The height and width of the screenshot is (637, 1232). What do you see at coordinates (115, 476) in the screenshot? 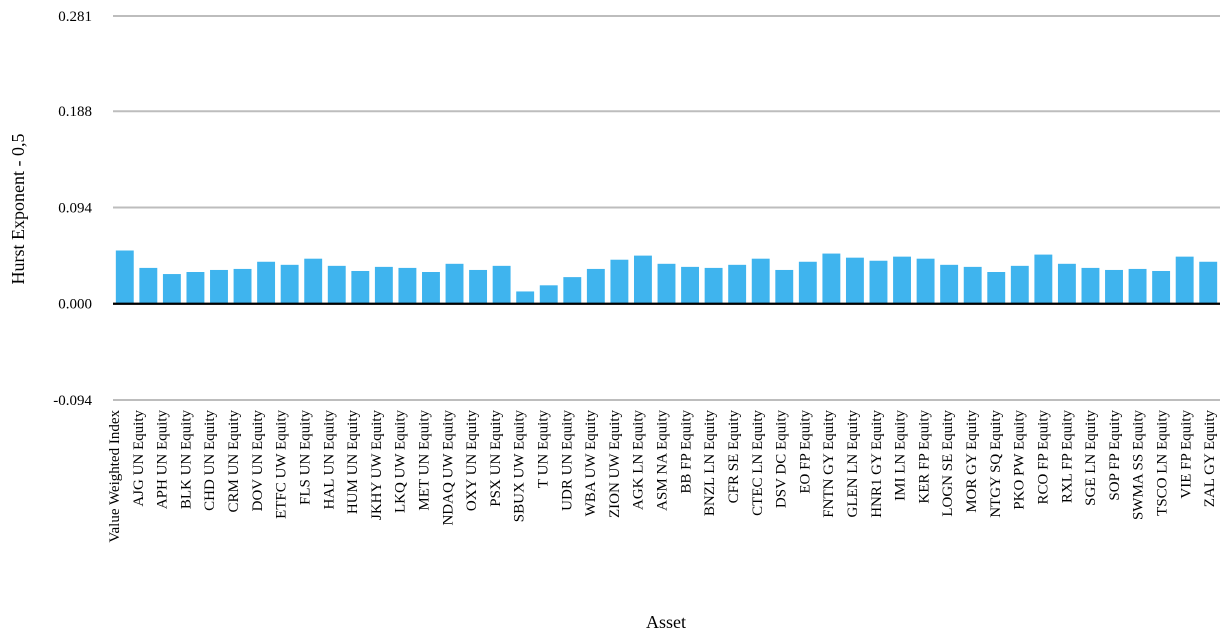
I see `x-tick-label: Value Weighted Index` at bounding box center [115, 476].